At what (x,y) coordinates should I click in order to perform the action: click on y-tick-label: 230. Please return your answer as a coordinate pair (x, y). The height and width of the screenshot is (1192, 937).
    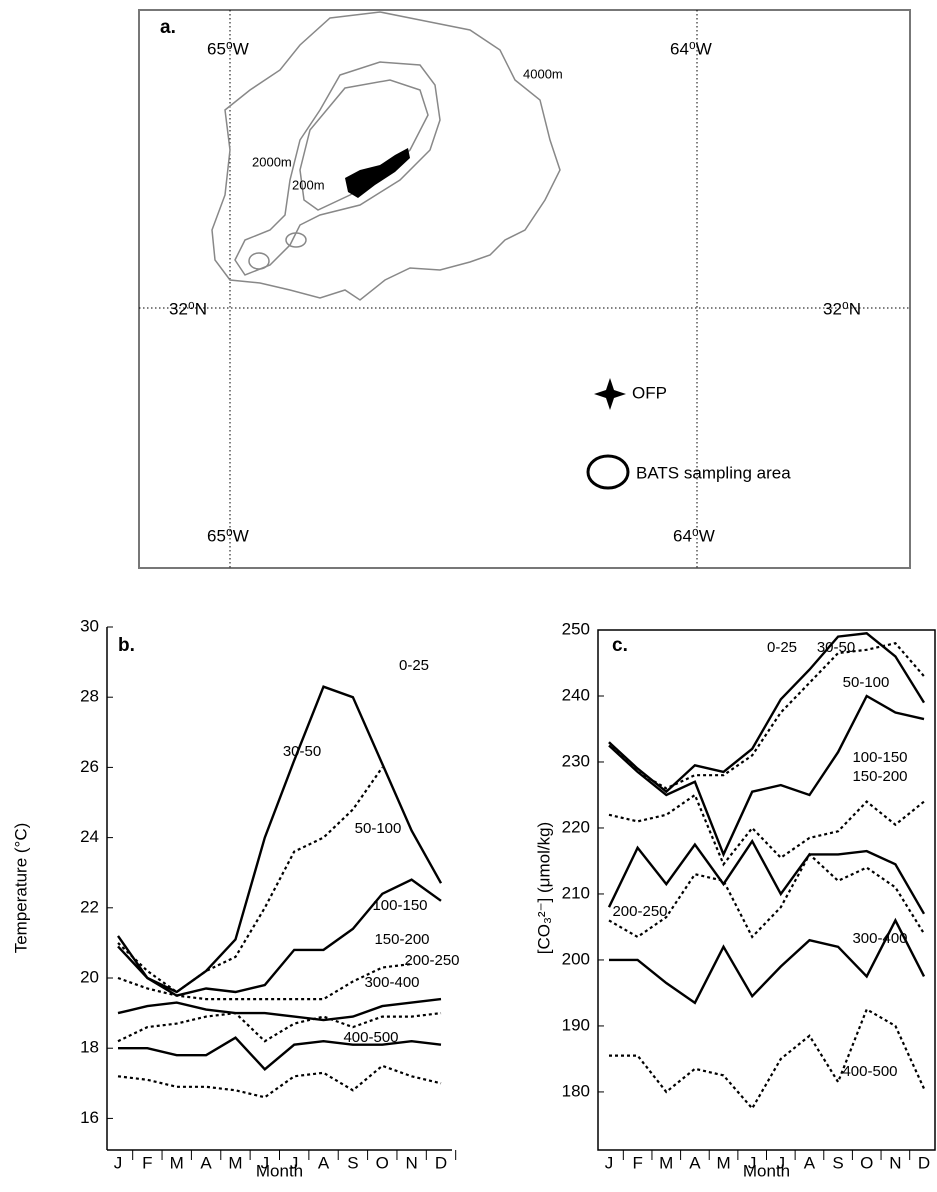
    Looking at the image, I should click on (576, 760).